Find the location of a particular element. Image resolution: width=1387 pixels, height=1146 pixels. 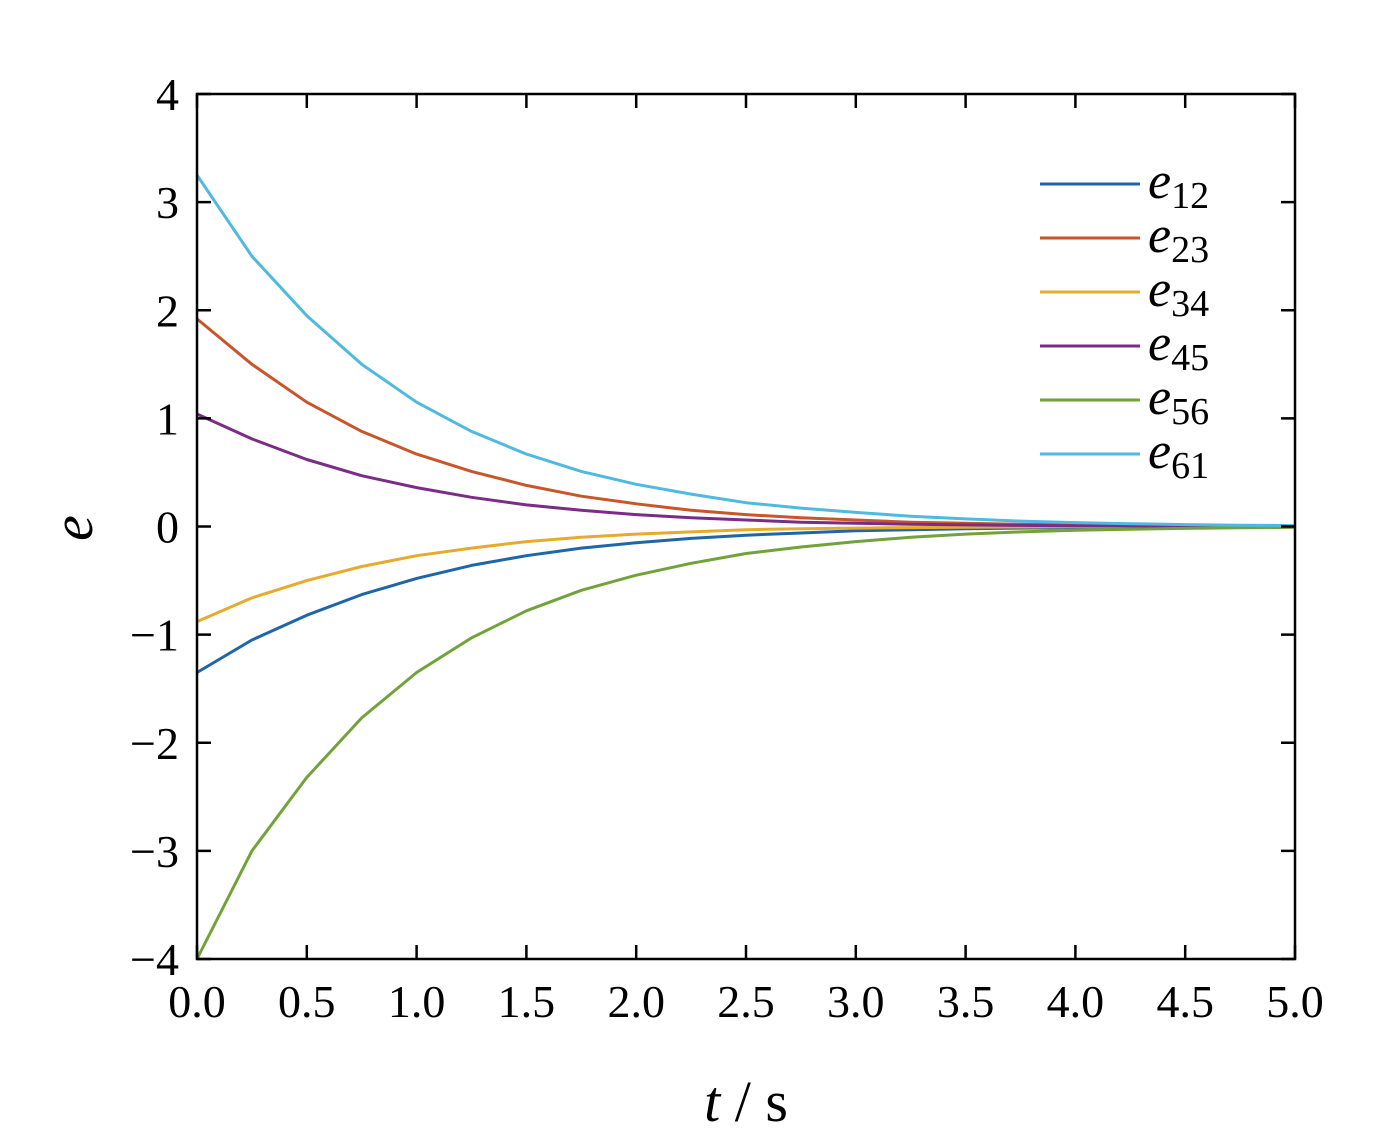

x-tick-label: 0.5 is located at coordinates (307, 1001).